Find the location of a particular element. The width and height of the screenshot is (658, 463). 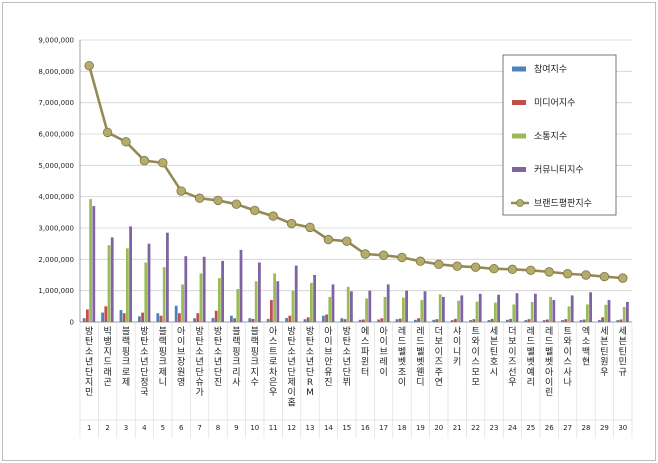

y-tick-label: 0 is located at coordinates (72, 323).